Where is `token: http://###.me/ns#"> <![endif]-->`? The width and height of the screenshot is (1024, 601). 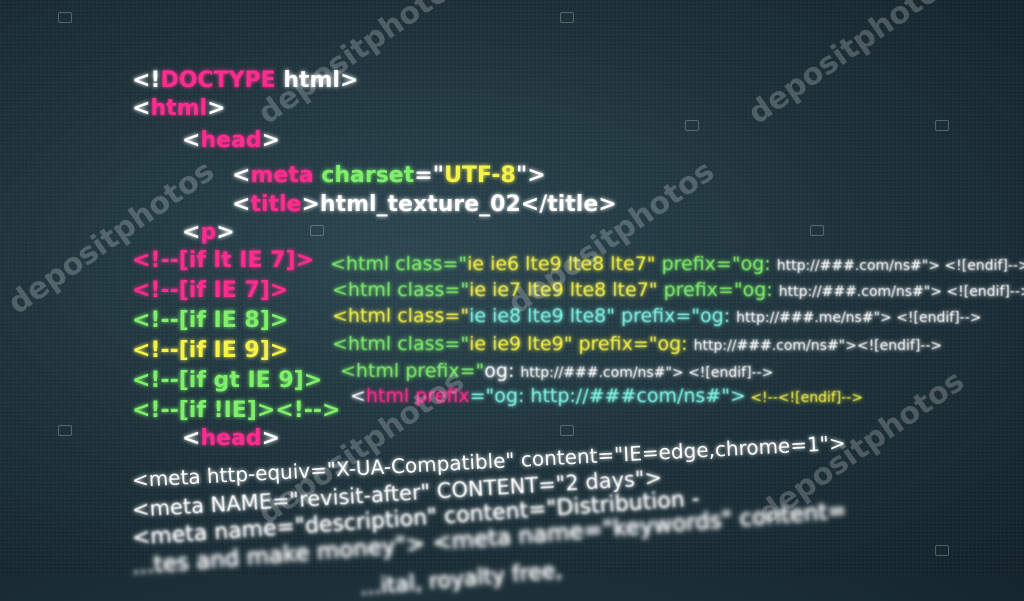 token: http://###.me/ns#"> <![endif]--> is located at coordinates (859, 318).